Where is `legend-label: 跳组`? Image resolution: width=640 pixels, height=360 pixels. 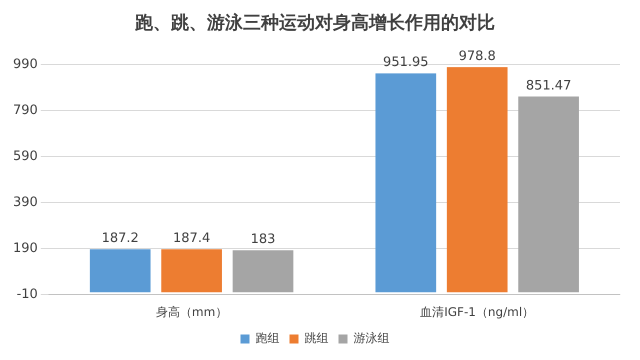 legend-label: 跳组 is located at coordinates (316, 338).